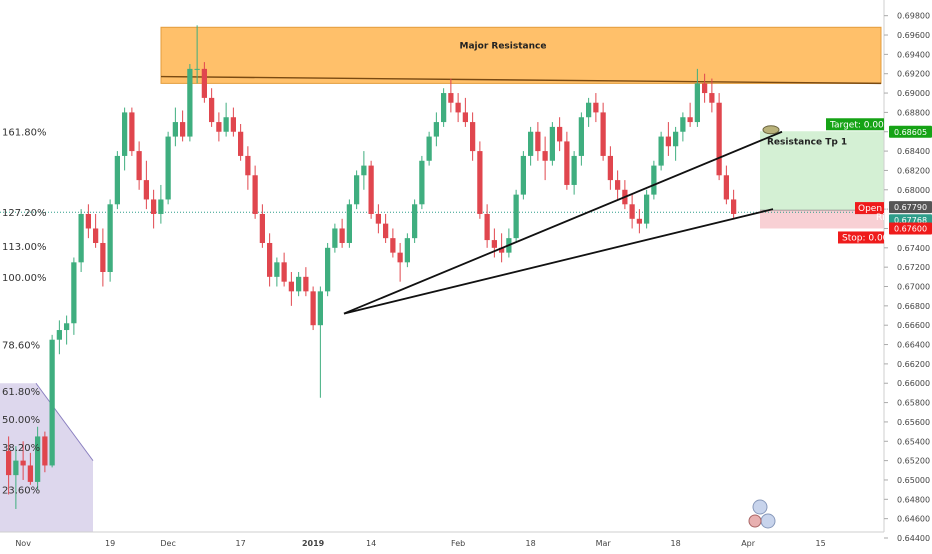 This screenshot has width=932, height=554. What do you see at coordinates (868, 238) in the screenshot?
I see `stop-label: Stop: 0.001` at bounding box center [868, 238].